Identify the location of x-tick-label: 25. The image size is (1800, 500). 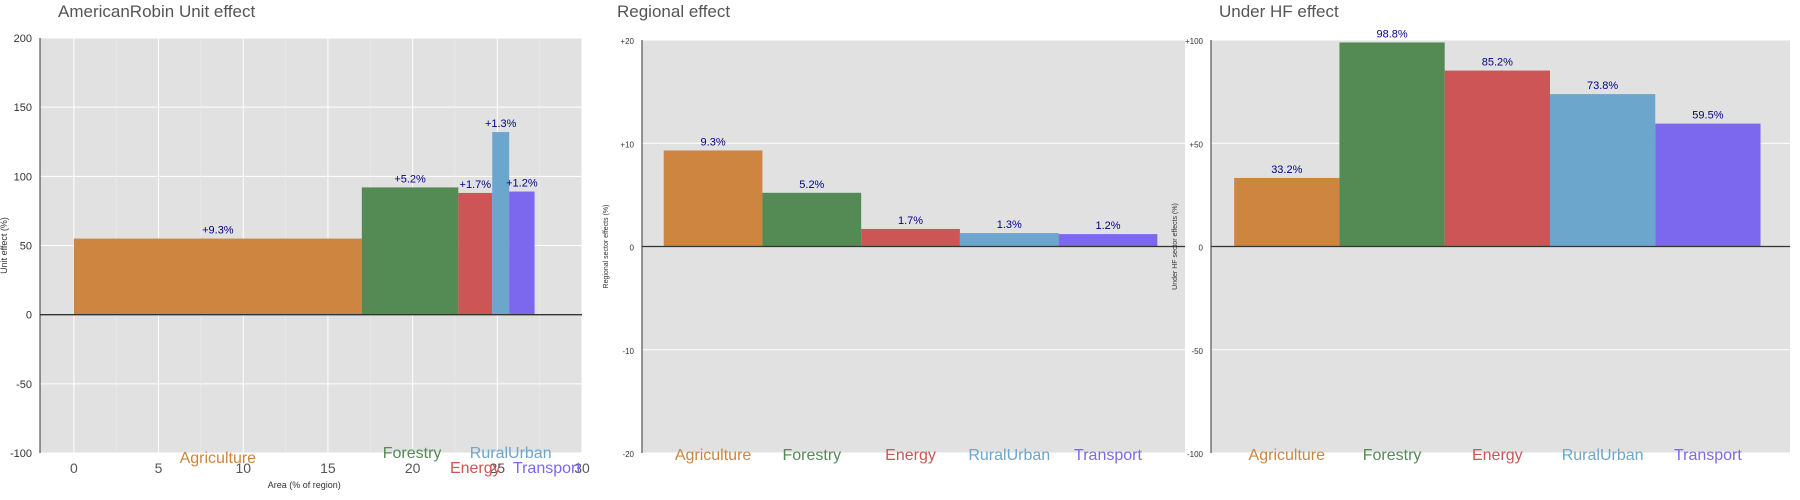
(498, 468).